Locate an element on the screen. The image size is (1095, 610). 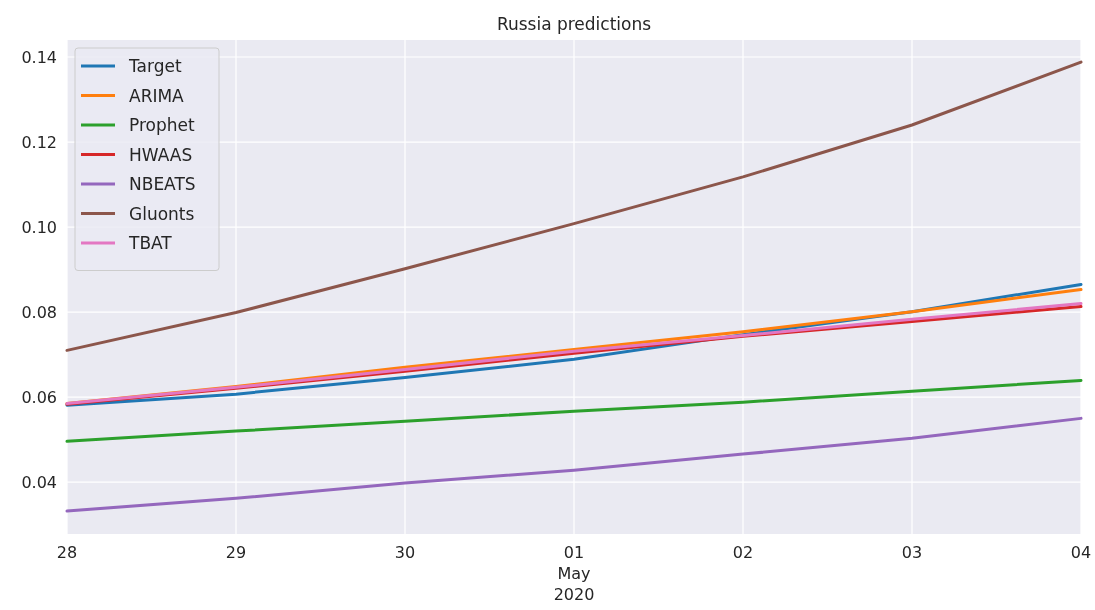
y-tick-label: 0.10 is located at coordinates (39, 227).